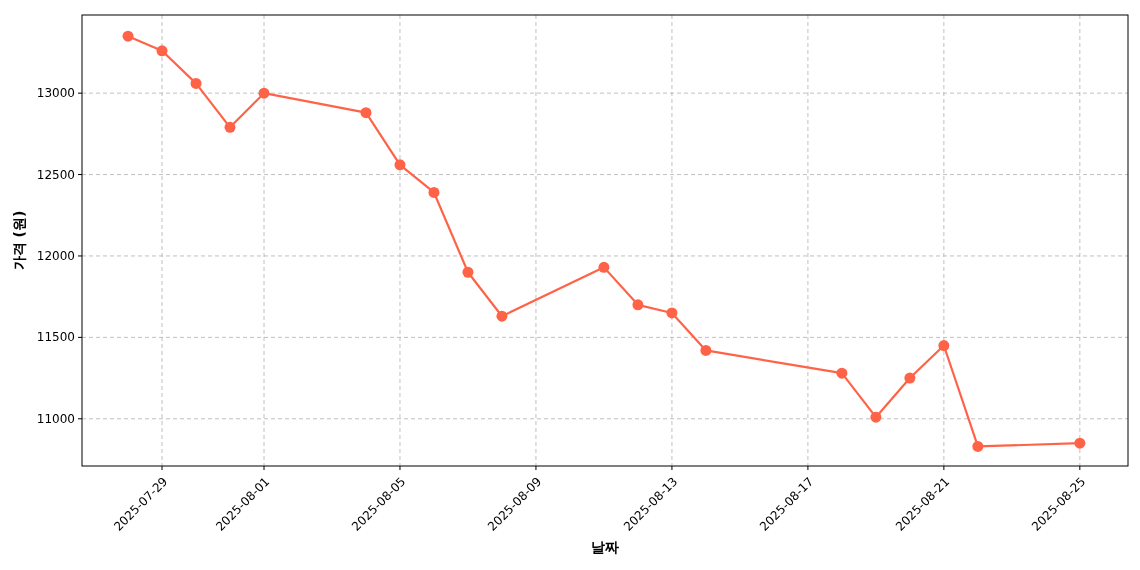  Describe the element at coordinates (605, 547) in the screenshot. I see `x-axis-title: 날짜` at that location.